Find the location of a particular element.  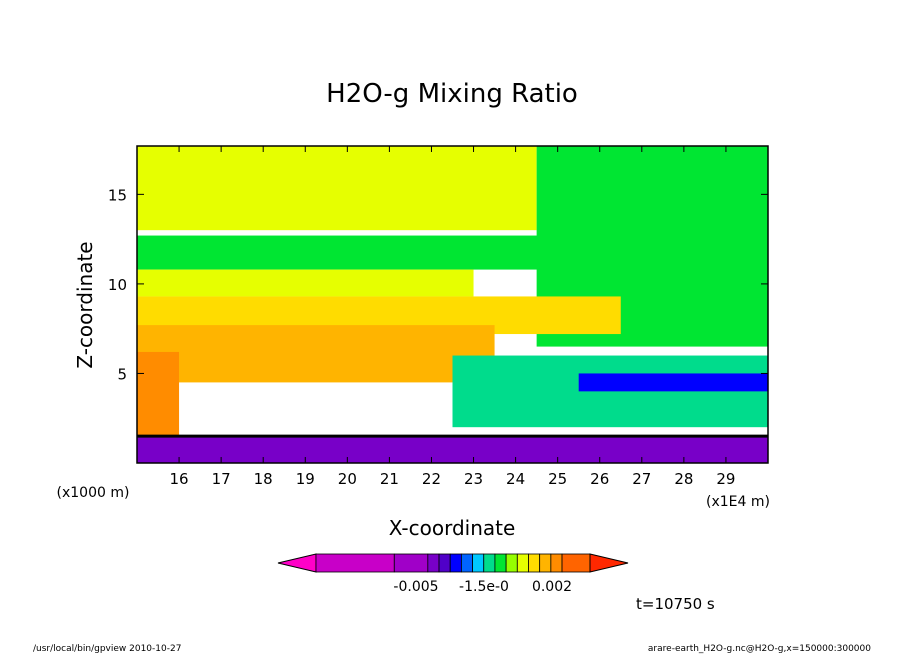

colorbar-ticks: -0.005 -1.5e-0 0.002 is located at coordinates (482, 587).